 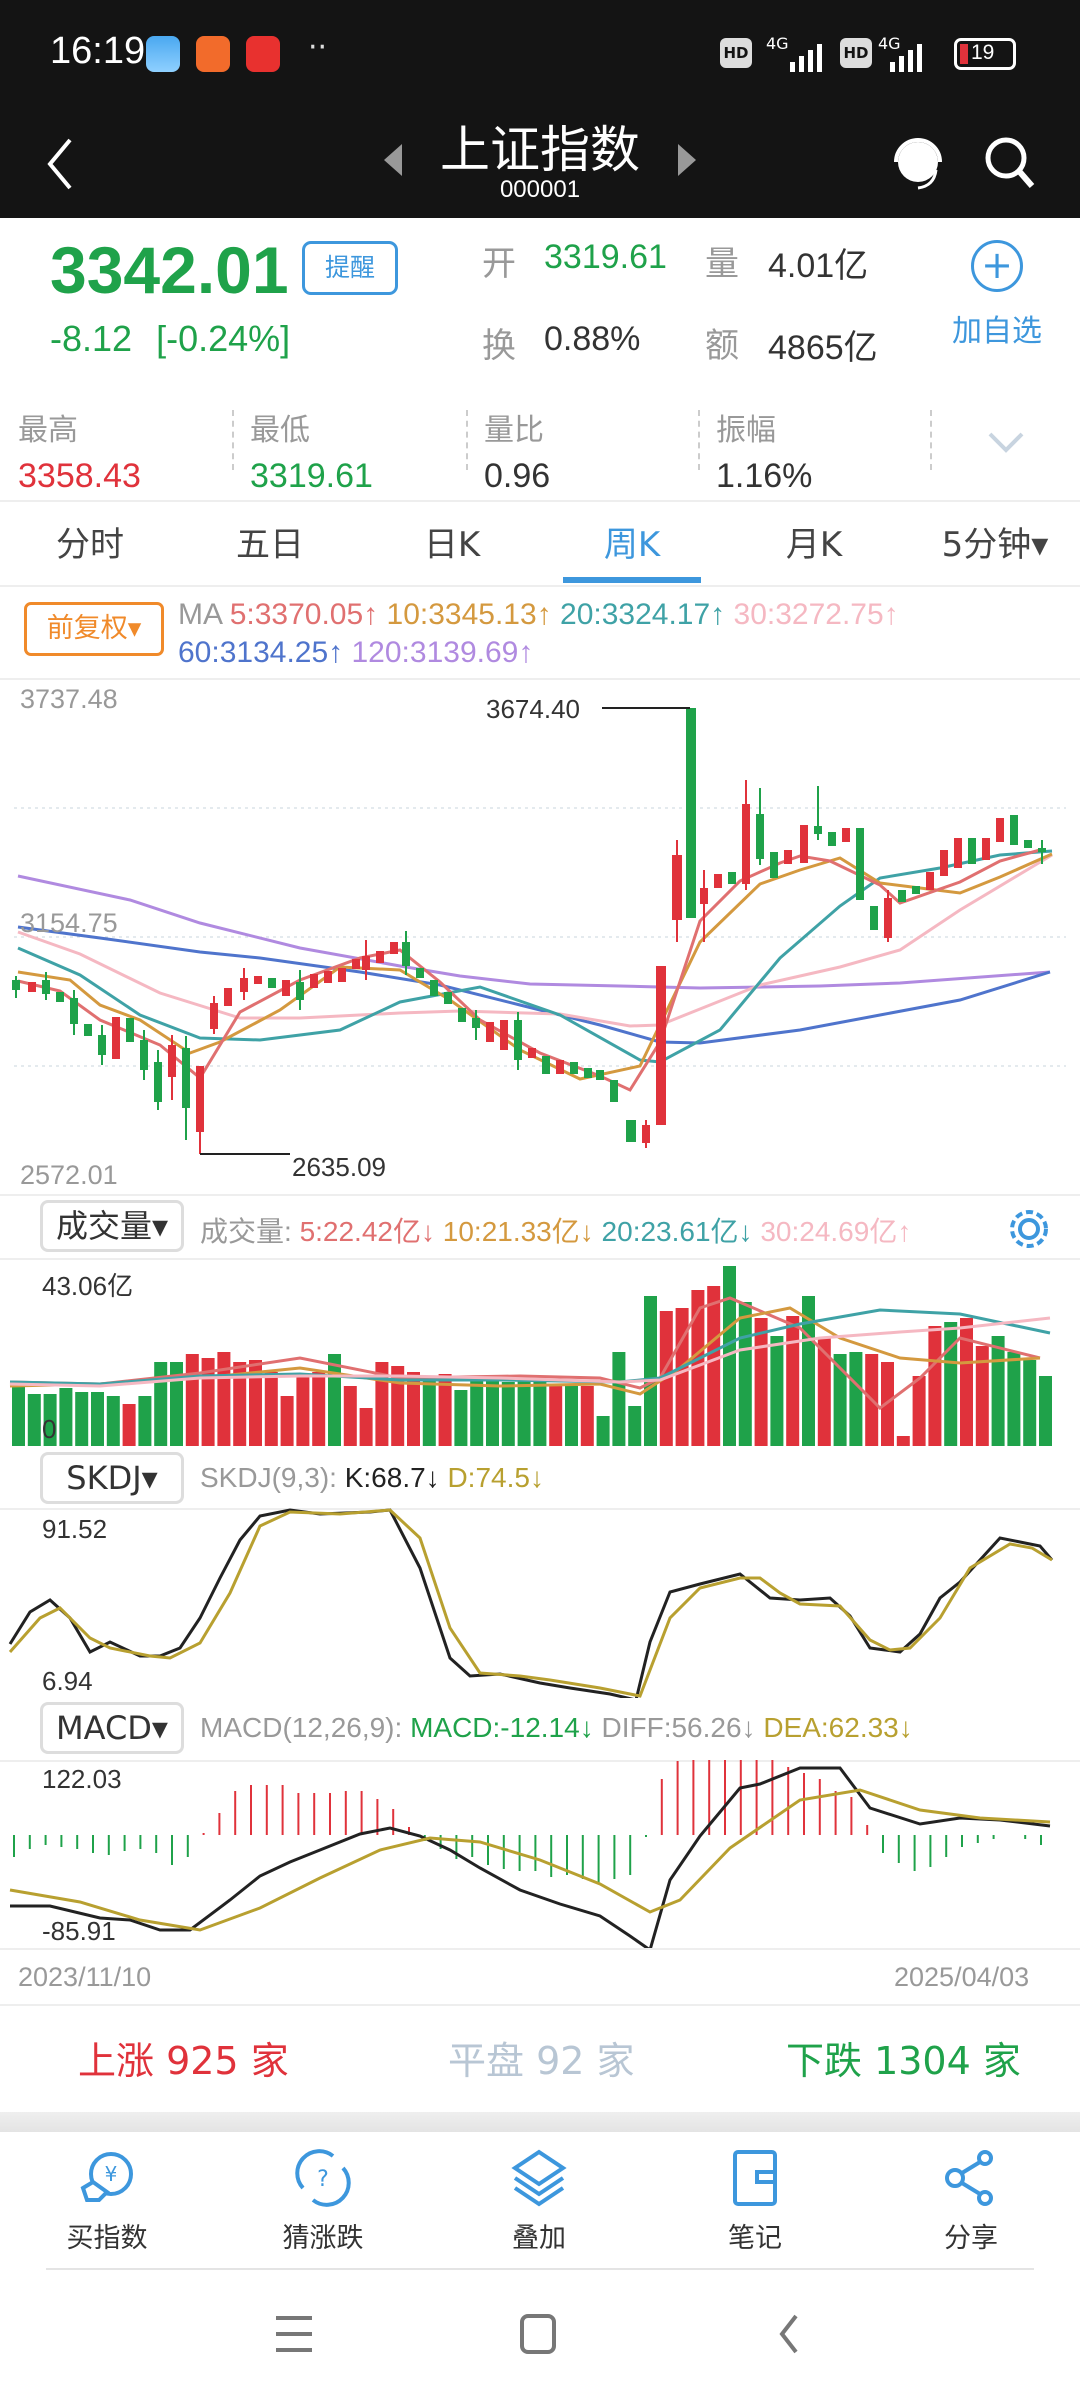 What do you see at coordinates (88, 1286) in the screenshot?
I see `volume-y-max: 43.06亿` at bounding box center [88, 1286].